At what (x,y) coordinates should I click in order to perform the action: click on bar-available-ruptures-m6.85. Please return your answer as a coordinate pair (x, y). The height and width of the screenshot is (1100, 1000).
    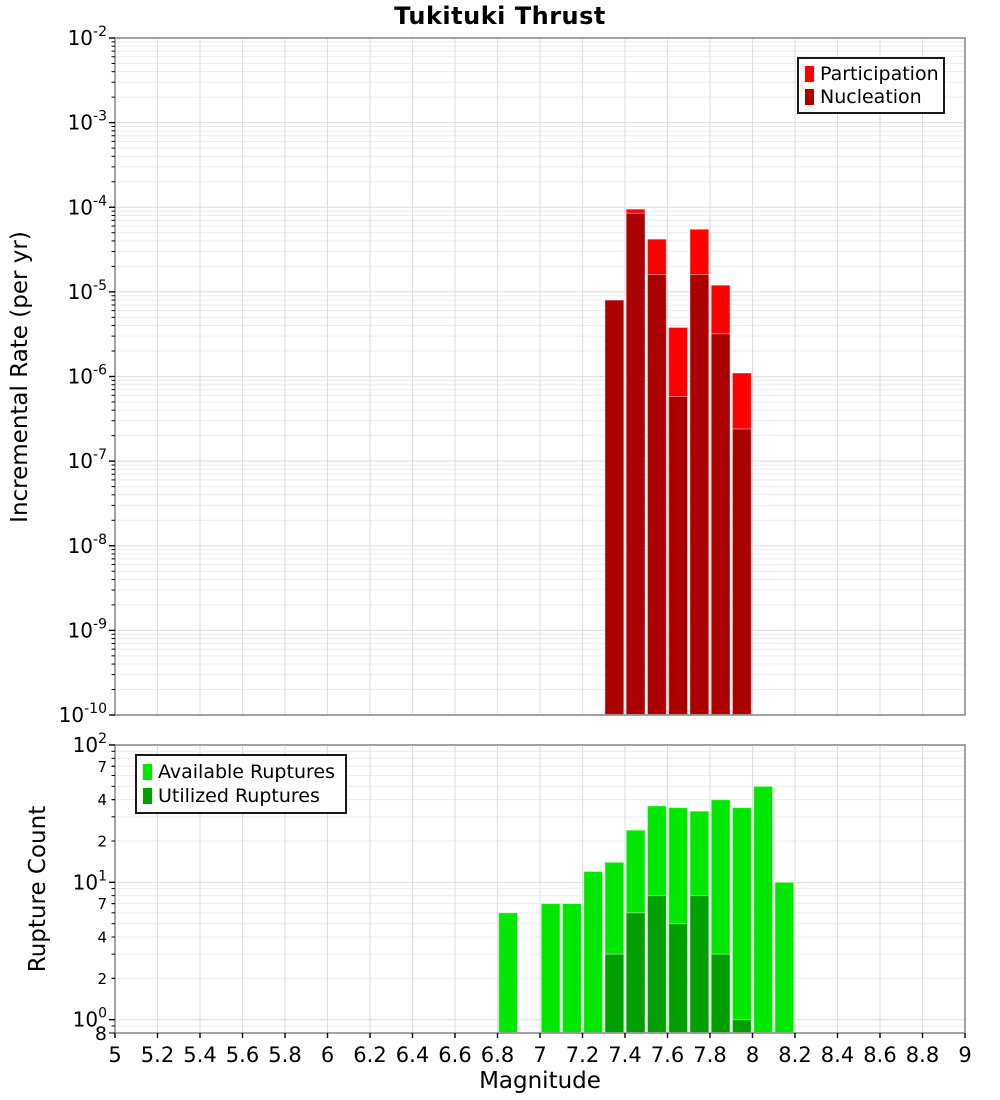
    Looking at the image, I should click on (508, 973).